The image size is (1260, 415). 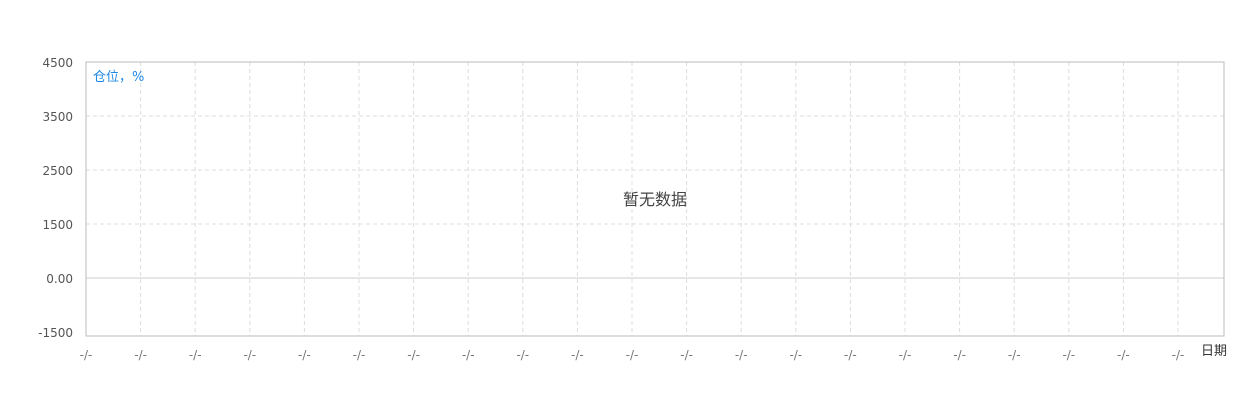 What do you see at coordinates (1214, 351) in the screenshot?
I see `x-axis-name: 日期` at bounding box center [1214, 351].